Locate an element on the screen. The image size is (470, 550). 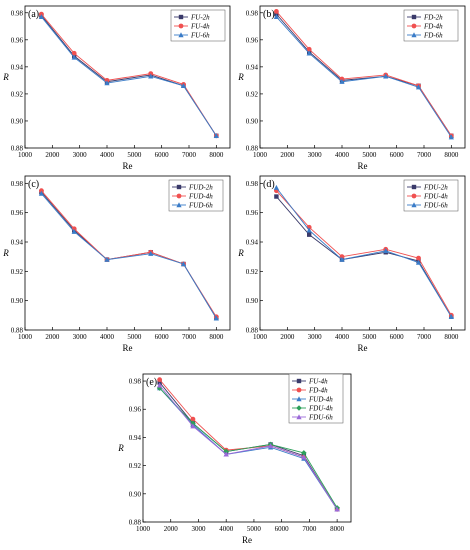
panel-label: (c) is located at coordinates (33, 184).